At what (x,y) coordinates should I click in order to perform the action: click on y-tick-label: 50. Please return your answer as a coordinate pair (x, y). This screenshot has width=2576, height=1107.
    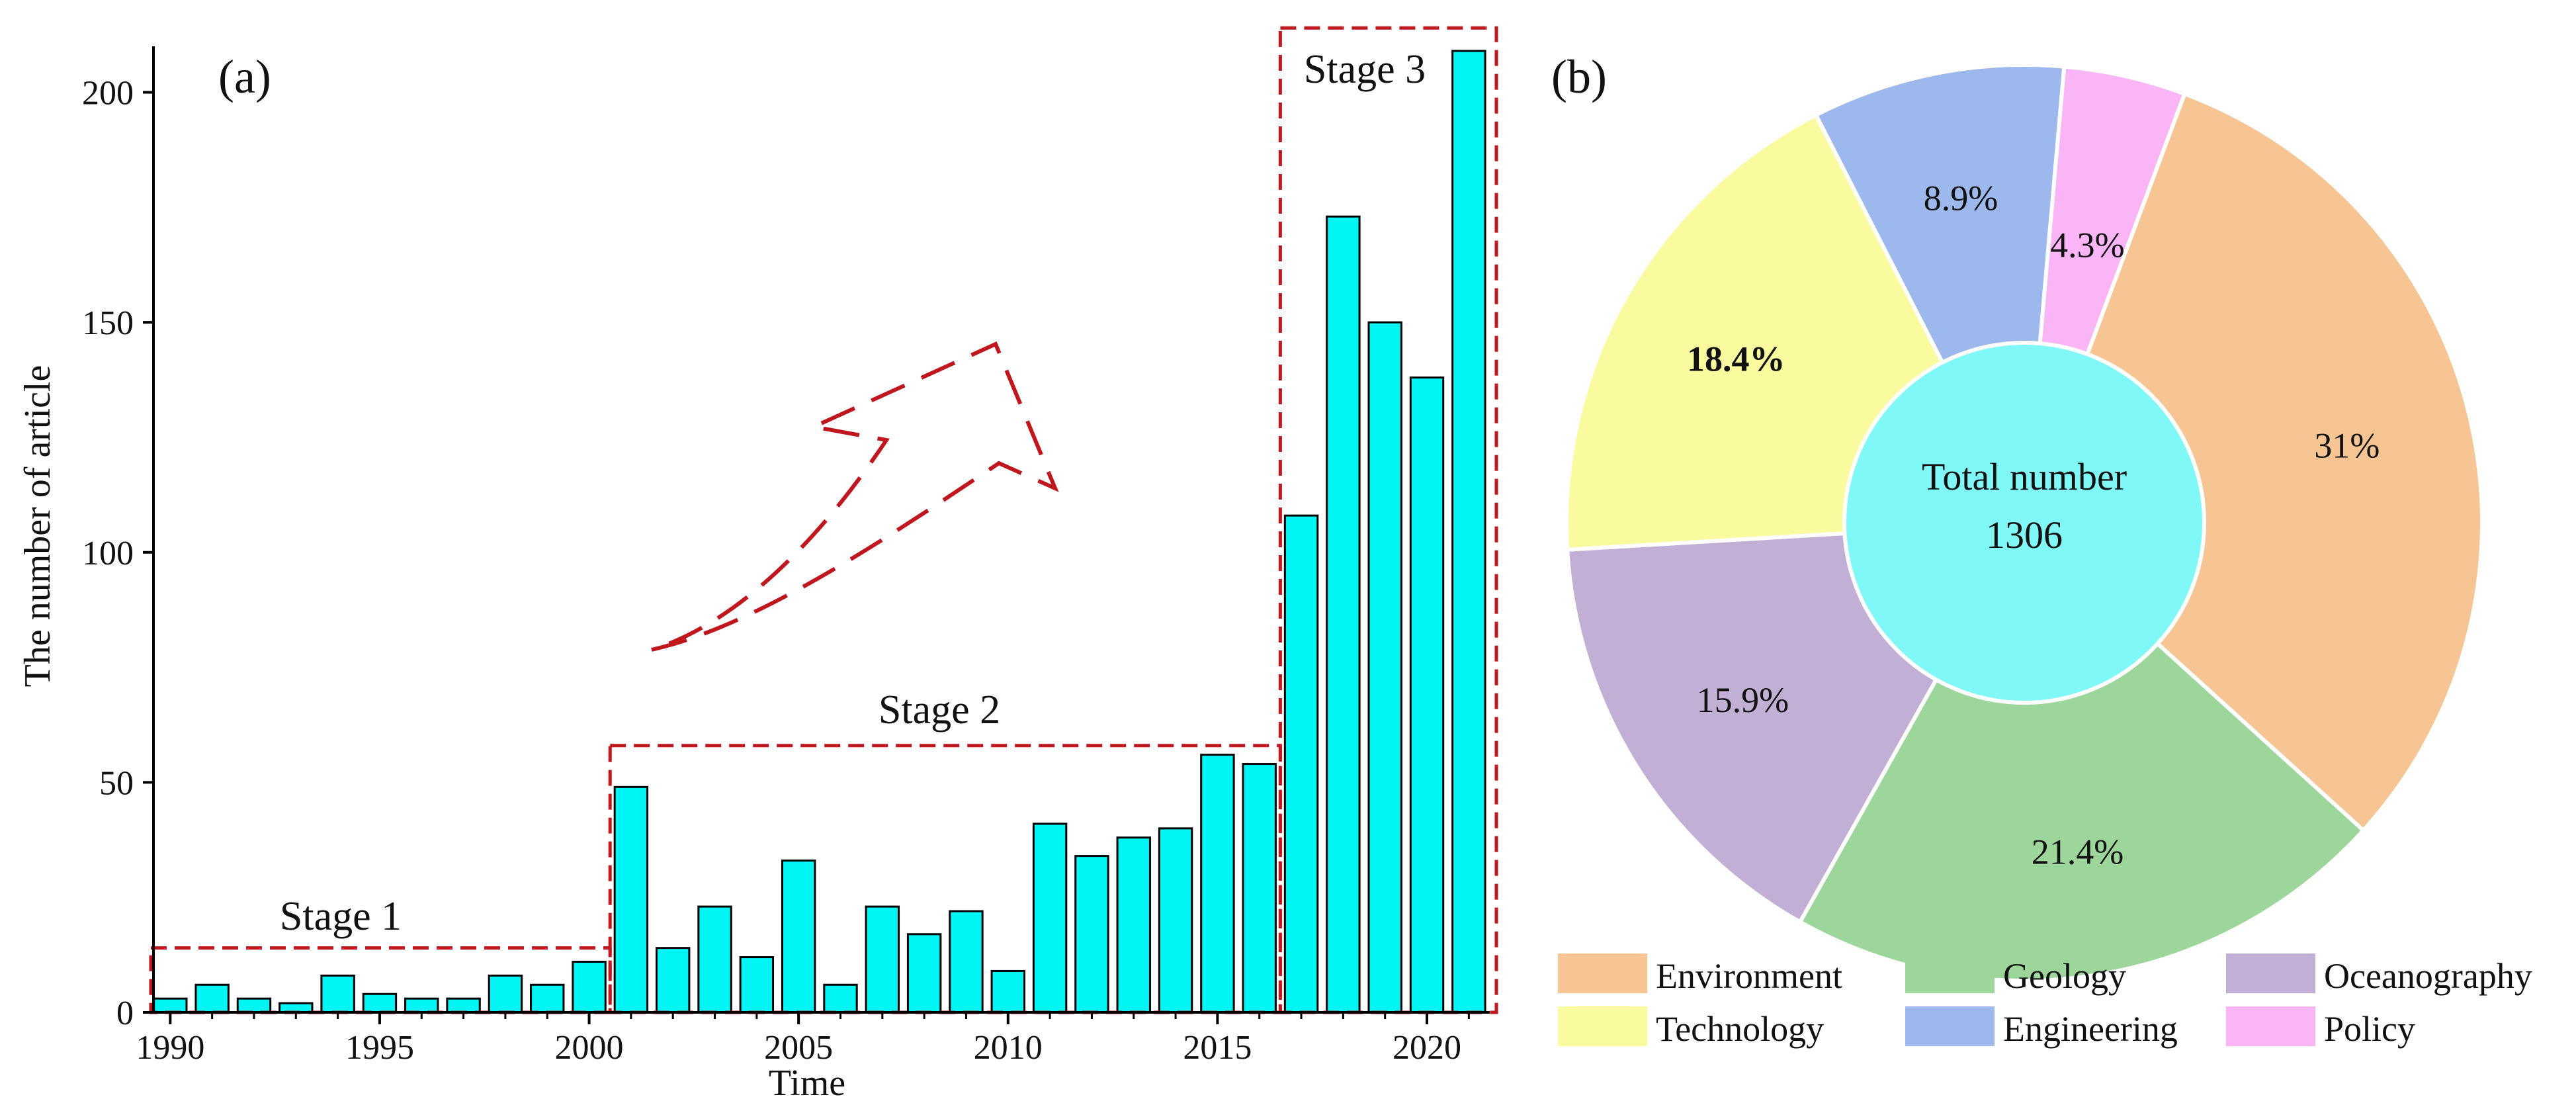
    Looking at the image, I should click on (116, 783).